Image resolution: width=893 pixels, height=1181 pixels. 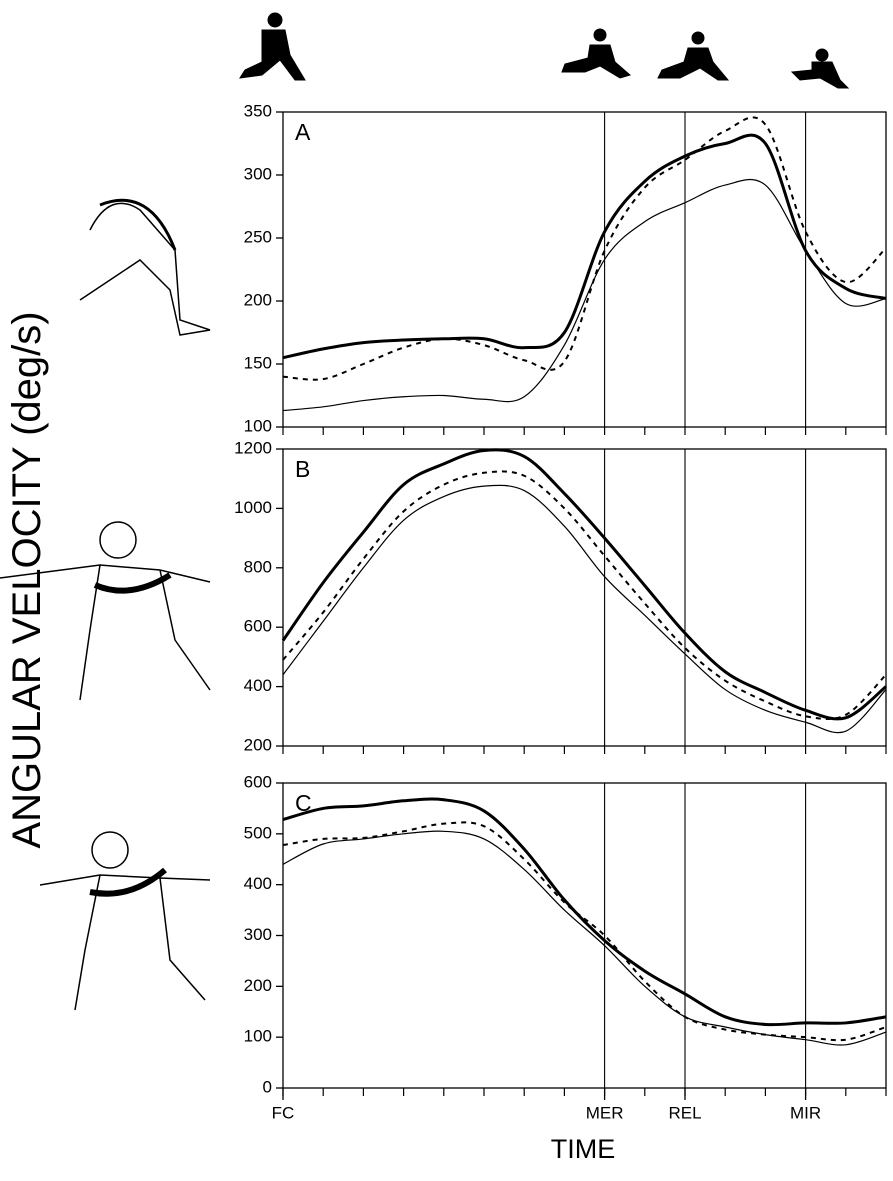 What do you see at coordinates (283, 1112) in the screenshot?
I see `x-tick-label: FC` at bounding box center [283, 1112].